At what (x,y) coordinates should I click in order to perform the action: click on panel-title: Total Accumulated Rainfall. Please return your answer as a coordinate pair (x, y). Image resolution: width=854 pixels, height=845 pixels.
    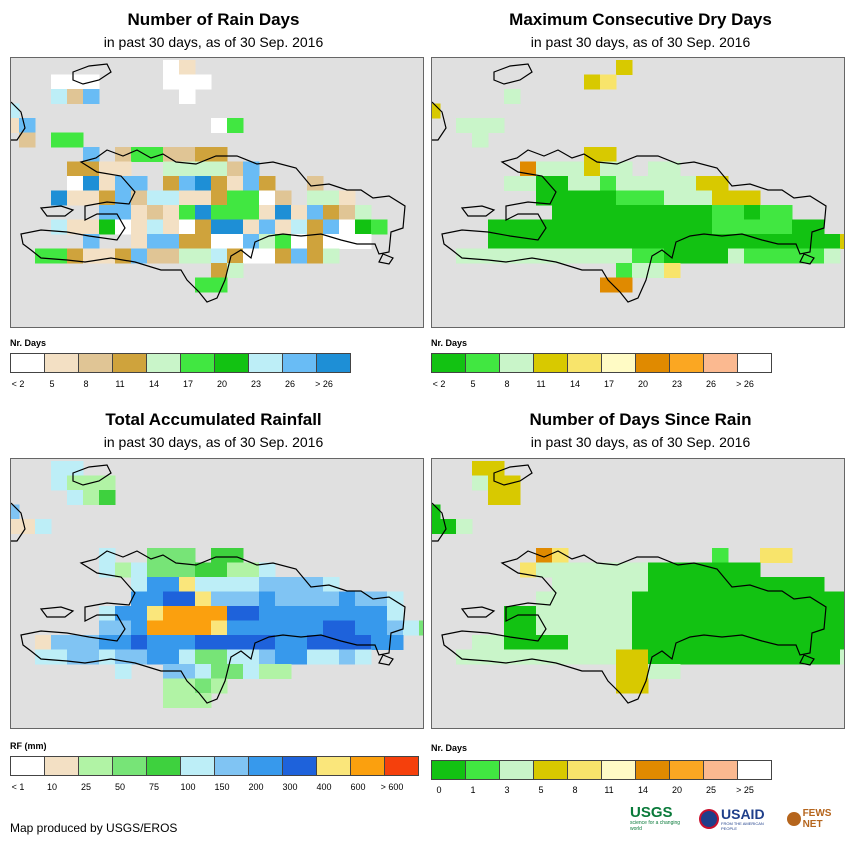
    Looking at the image, I should click on (213, 419).